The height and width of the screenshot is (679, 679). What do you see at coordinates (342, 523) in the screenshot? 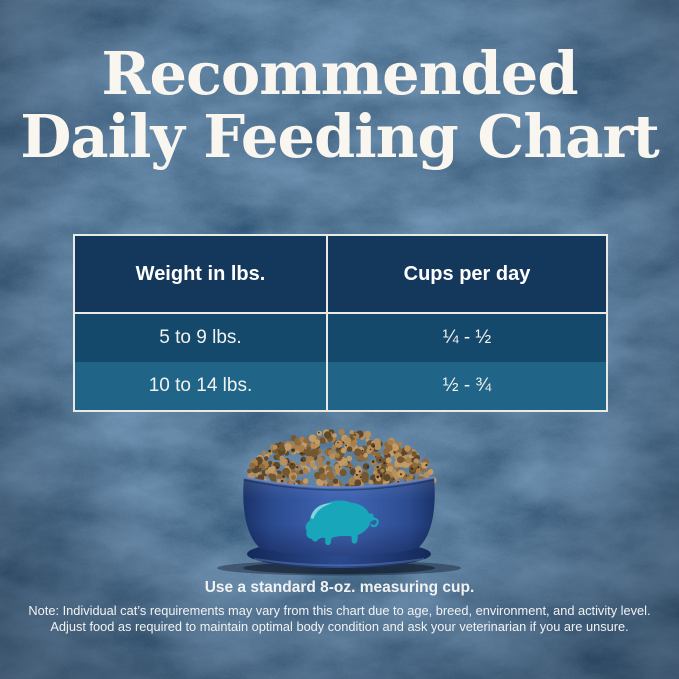
I see `bison-logo-icon` at bounding box center [342, 523].